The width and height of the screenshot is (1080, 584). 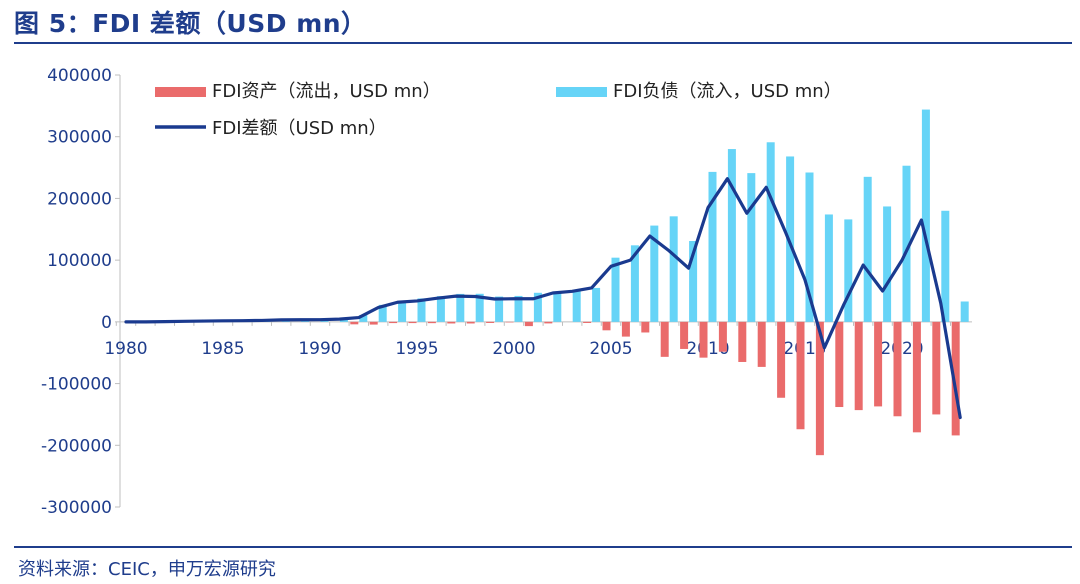 I want to click on x-tick-label: 1985, so click(x=222, y=349).